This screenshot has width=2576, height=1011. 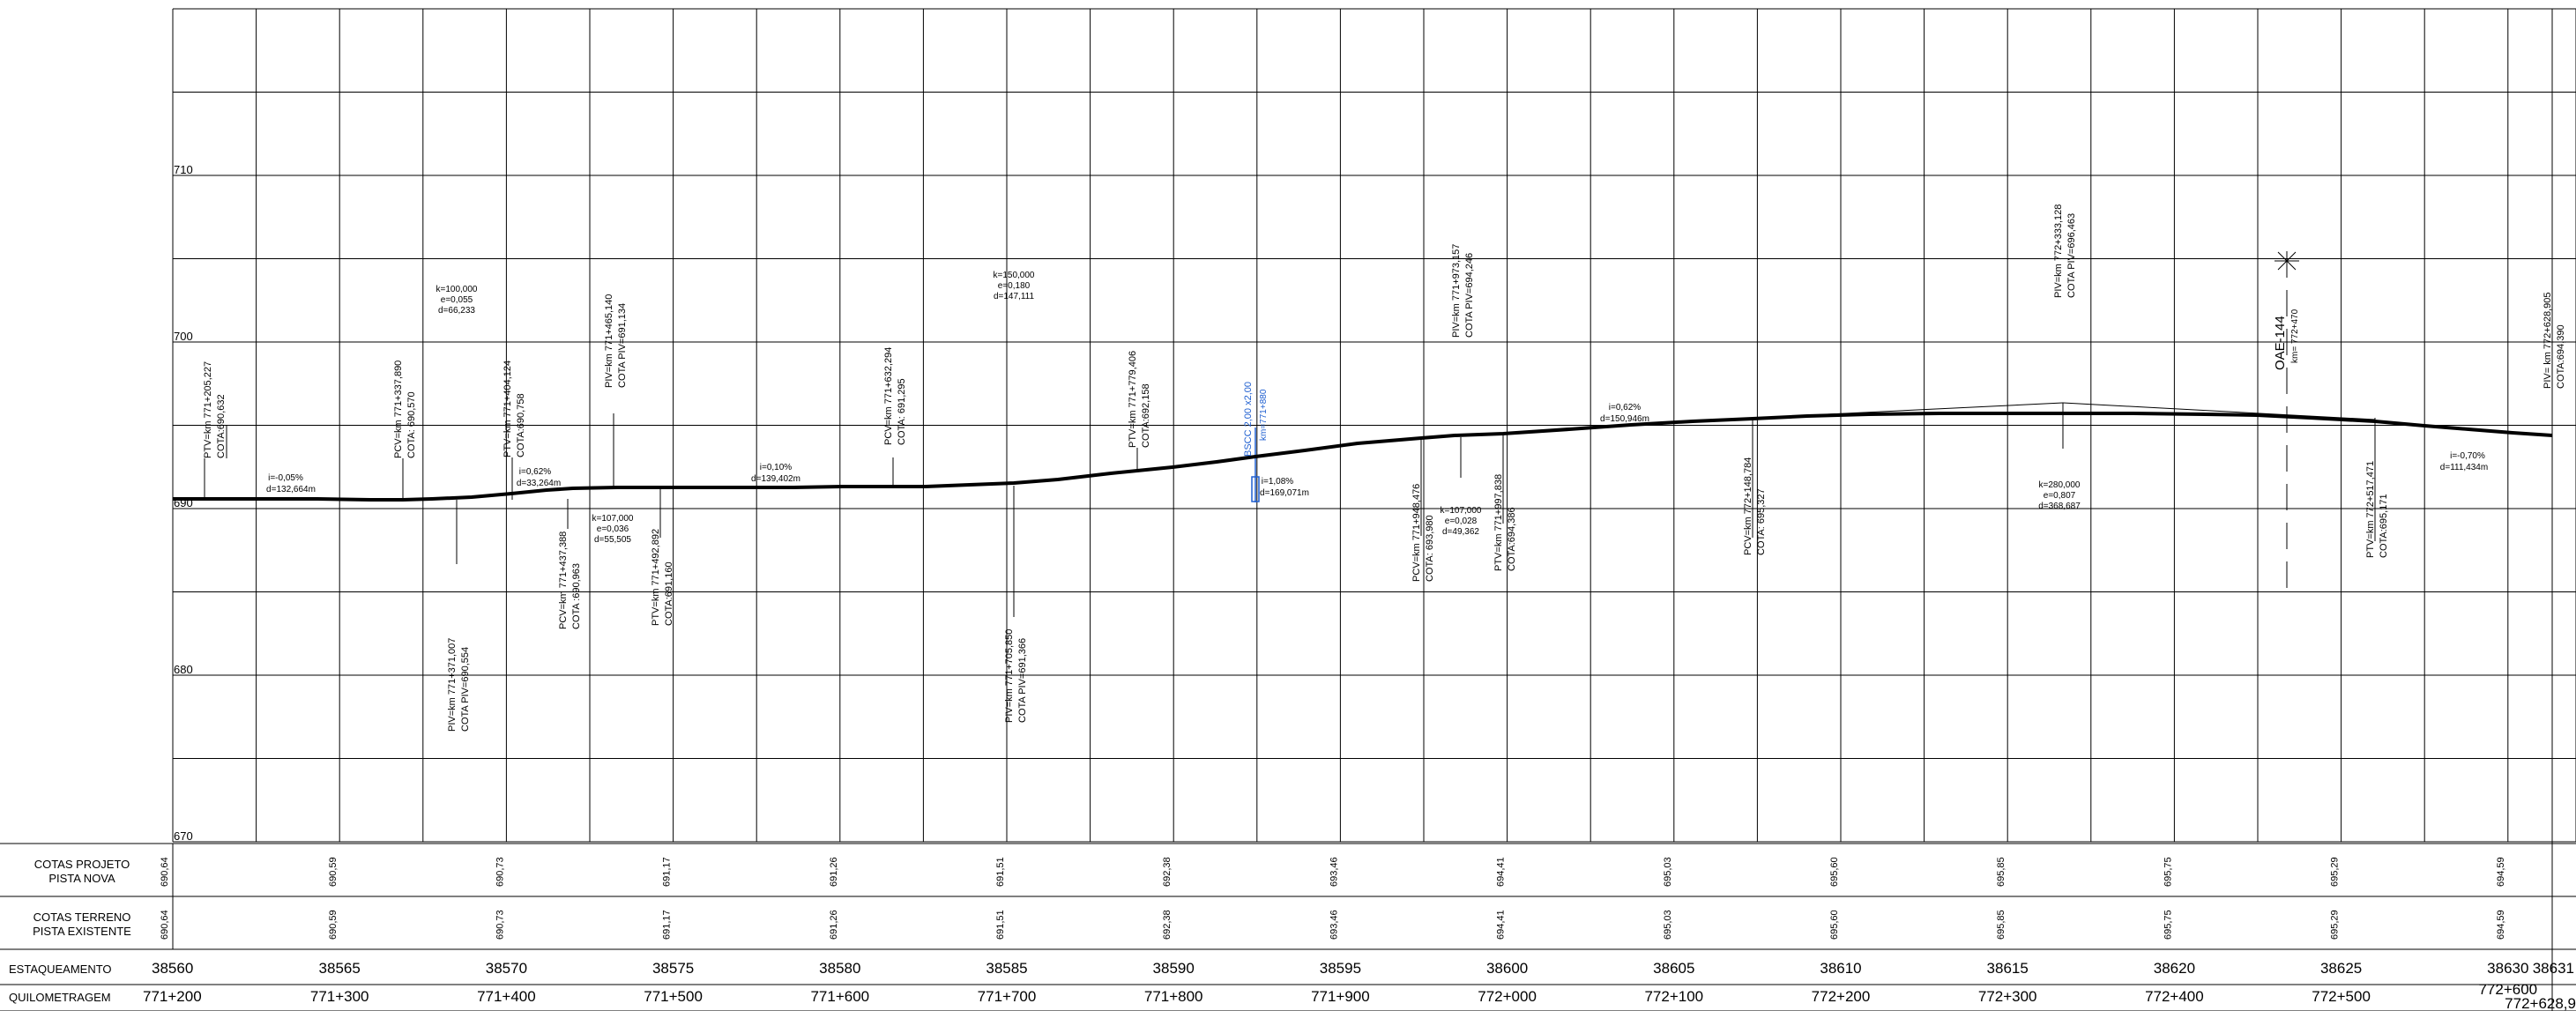 I want to click on km-value: 772+600, so click(x=2507, y=989).